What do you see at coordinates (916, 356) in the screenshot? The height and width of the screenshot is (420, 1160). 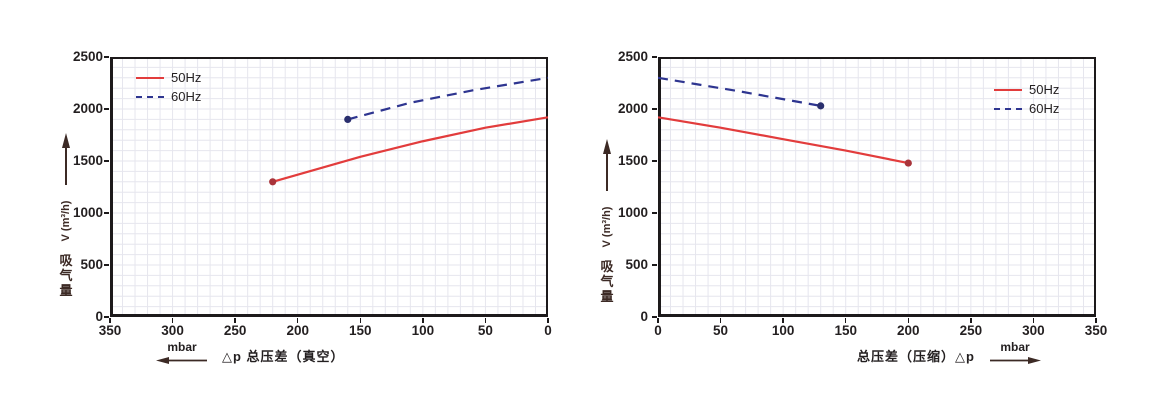 I see `x-axis-title-compression: 总压差（压缩）△p` at bounding box center [916, 356].